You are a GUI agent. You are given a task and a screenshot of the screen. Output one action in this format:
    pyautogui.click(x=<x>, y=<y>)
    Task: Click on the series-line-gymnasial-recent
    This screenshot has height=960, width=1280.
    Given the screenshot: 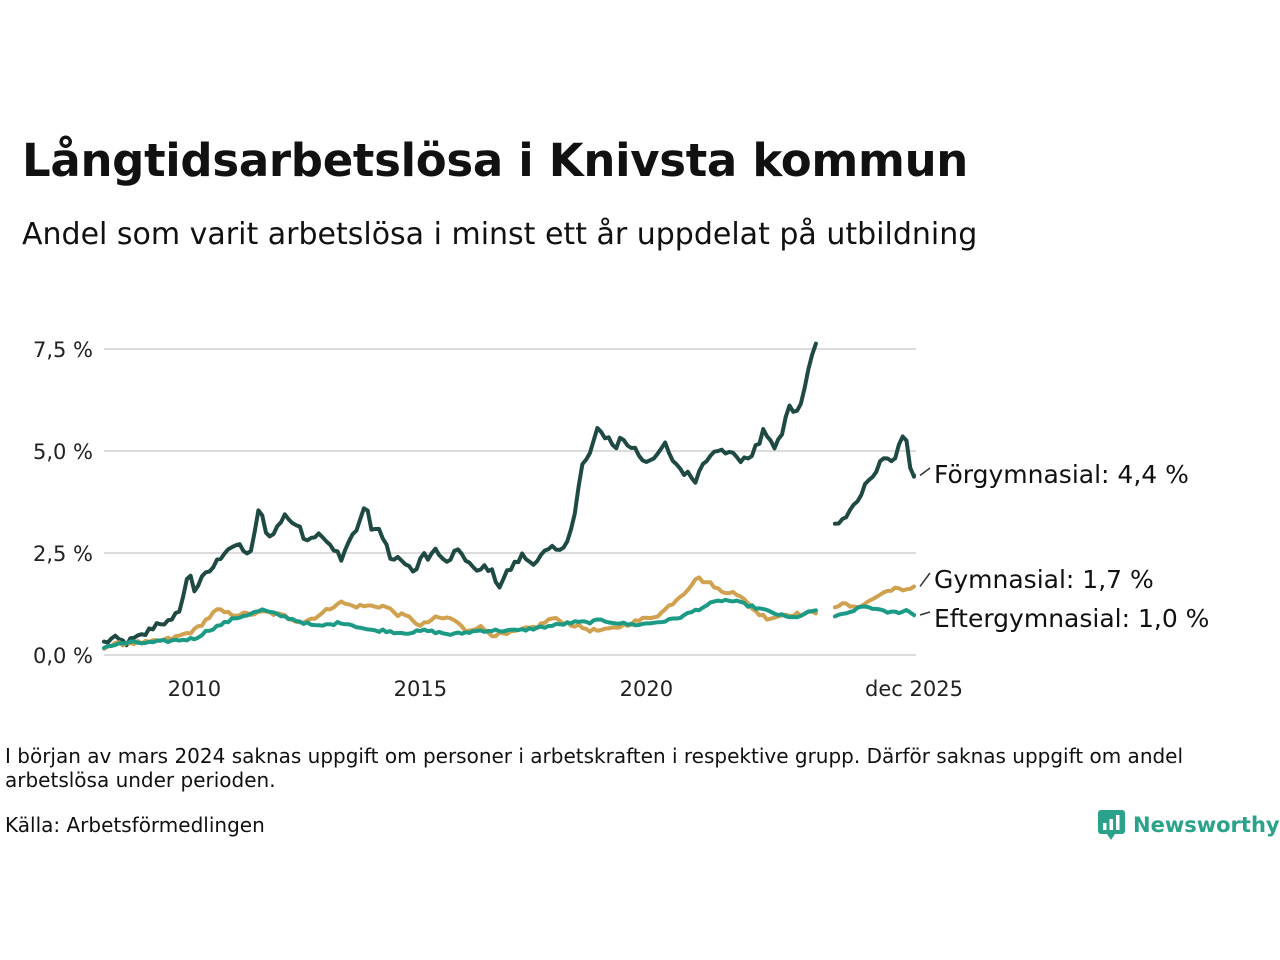 What is the action you would take?
    pyautogui.click(x=874, y=597)
    